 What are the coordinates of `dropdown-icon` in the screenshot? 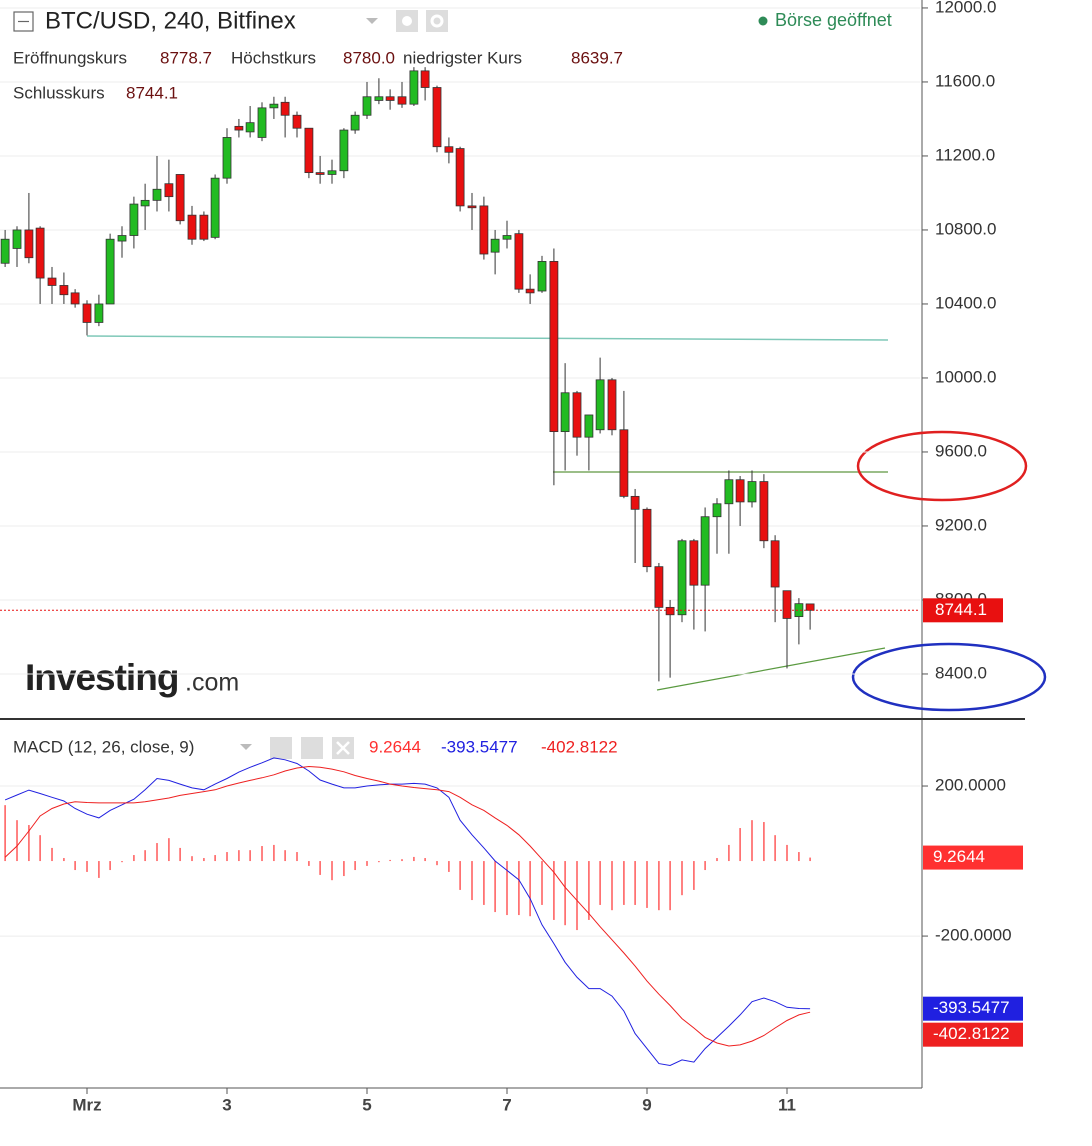 It's located at (372, 21).